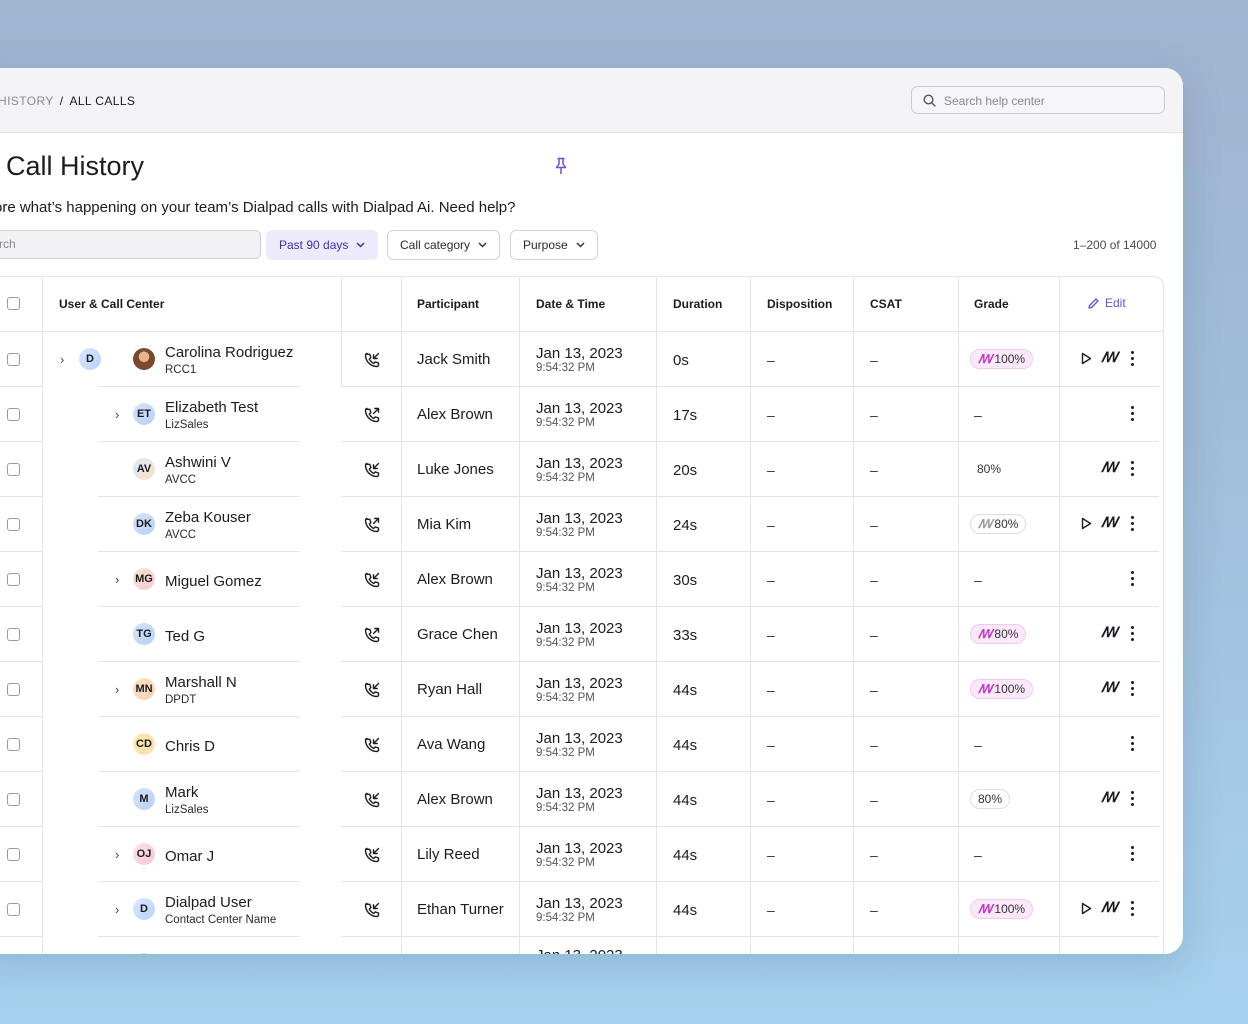 The height and width of the screenshot is (1024, 1248). Describe the element at coordinates (1106, 303) in the screenshot. I see `edit-columns-button: Edit` at that location.